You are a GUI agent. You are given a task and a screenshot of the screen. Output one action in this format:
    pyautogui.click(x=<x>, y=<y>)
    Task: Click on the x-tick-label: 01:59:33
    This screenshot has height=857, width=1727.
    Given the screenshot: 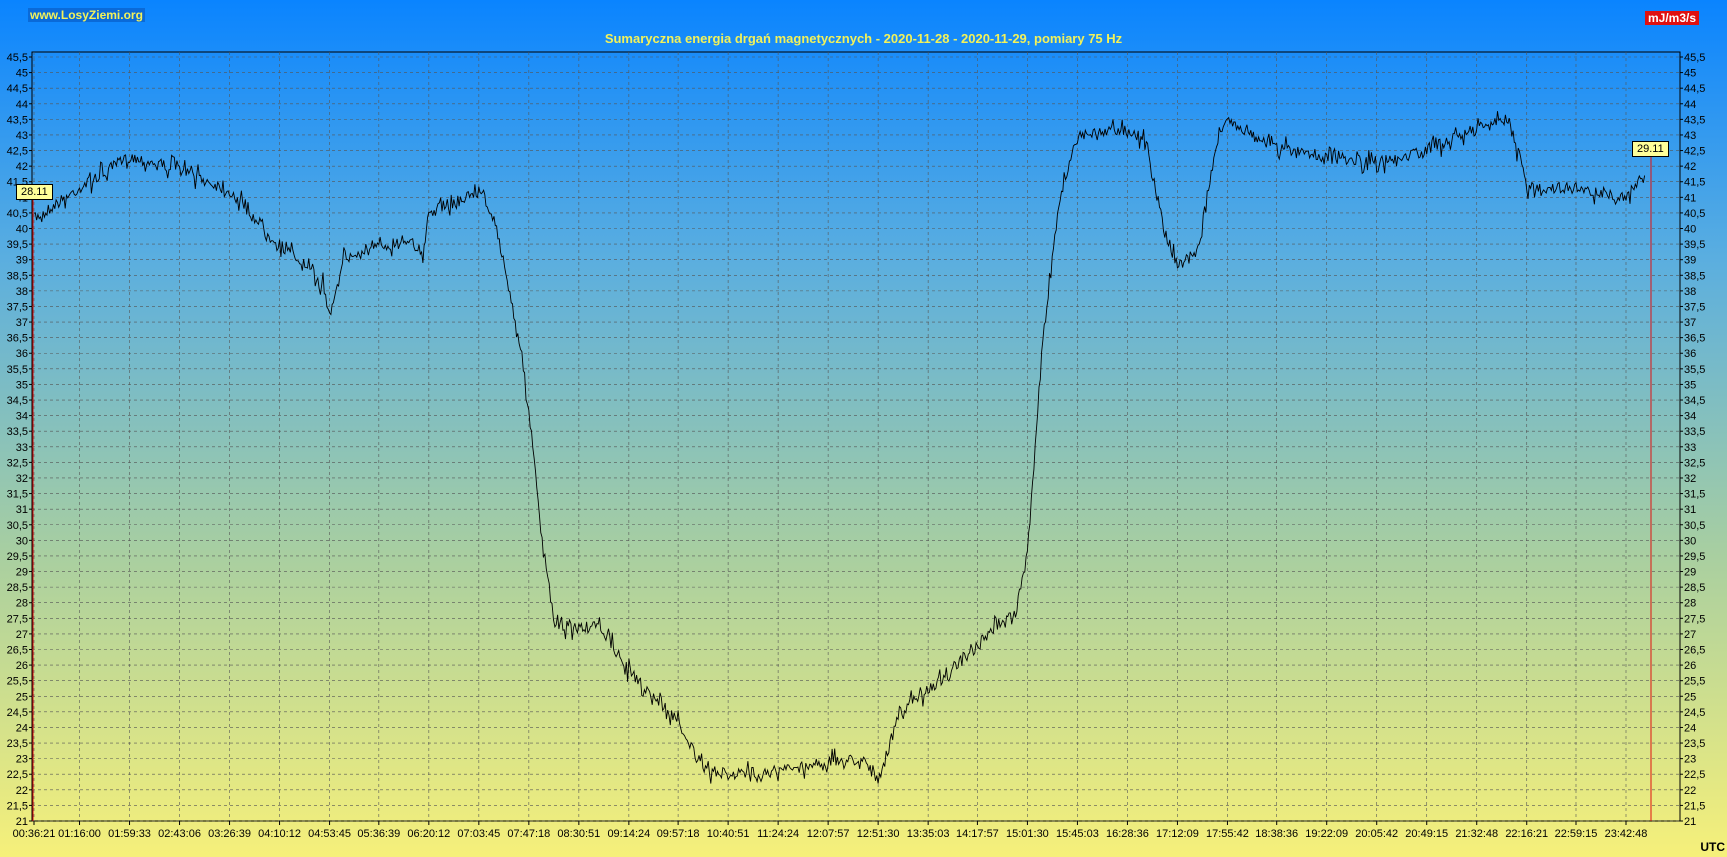 What is the action you would take?
    pyautogui.click(x=129, y=834)
    